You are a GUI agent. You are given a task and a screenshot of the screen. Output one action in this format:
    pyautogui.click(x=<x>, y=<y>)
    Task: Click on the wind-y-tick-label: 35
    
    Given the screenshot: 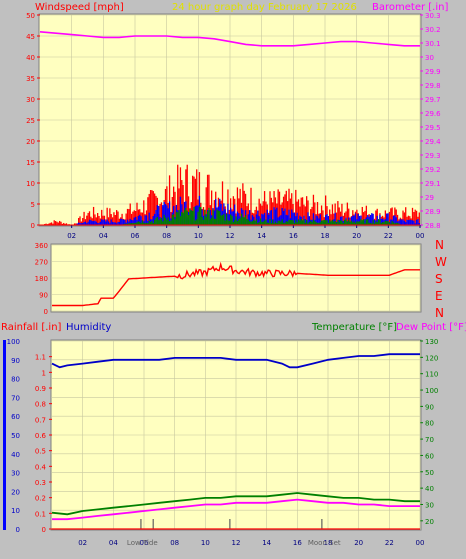 What is the action you would take?
    pyautogui.click(x=30, y=79)
    